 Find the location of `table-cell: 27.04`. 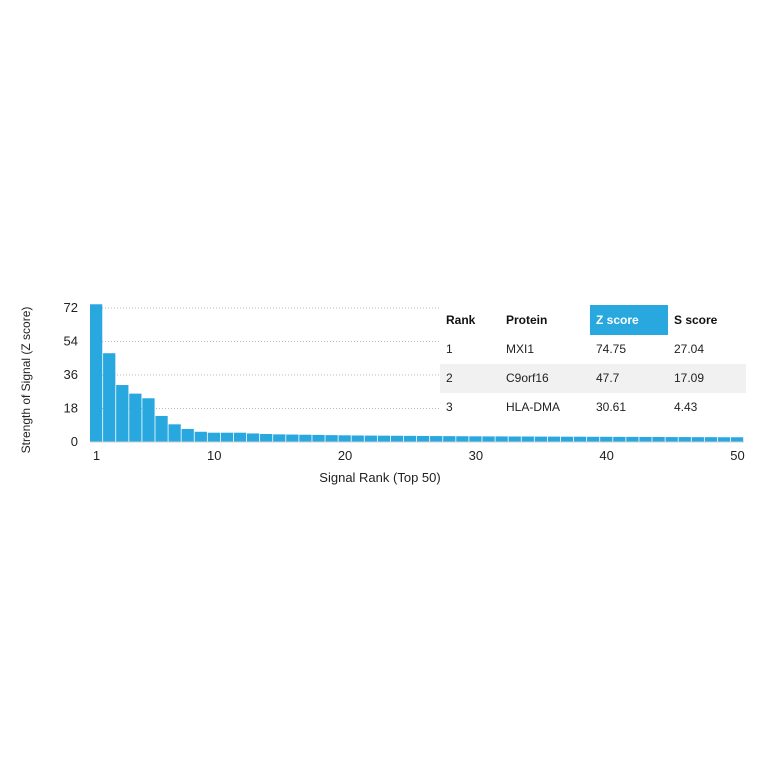

table-cell: 27.04 is located at coordinates (689, 349).